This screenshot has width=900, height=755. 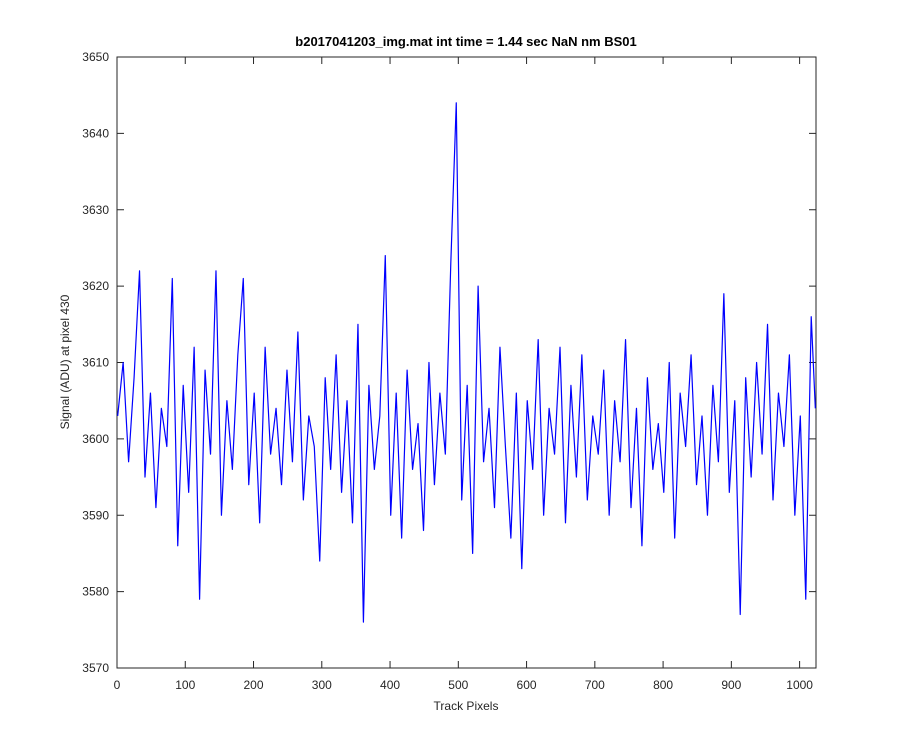 What do you see at coordinates (95, 592) in the screenshot?
I see `y-tick-label: 3580` at bounding box center [95, 592].